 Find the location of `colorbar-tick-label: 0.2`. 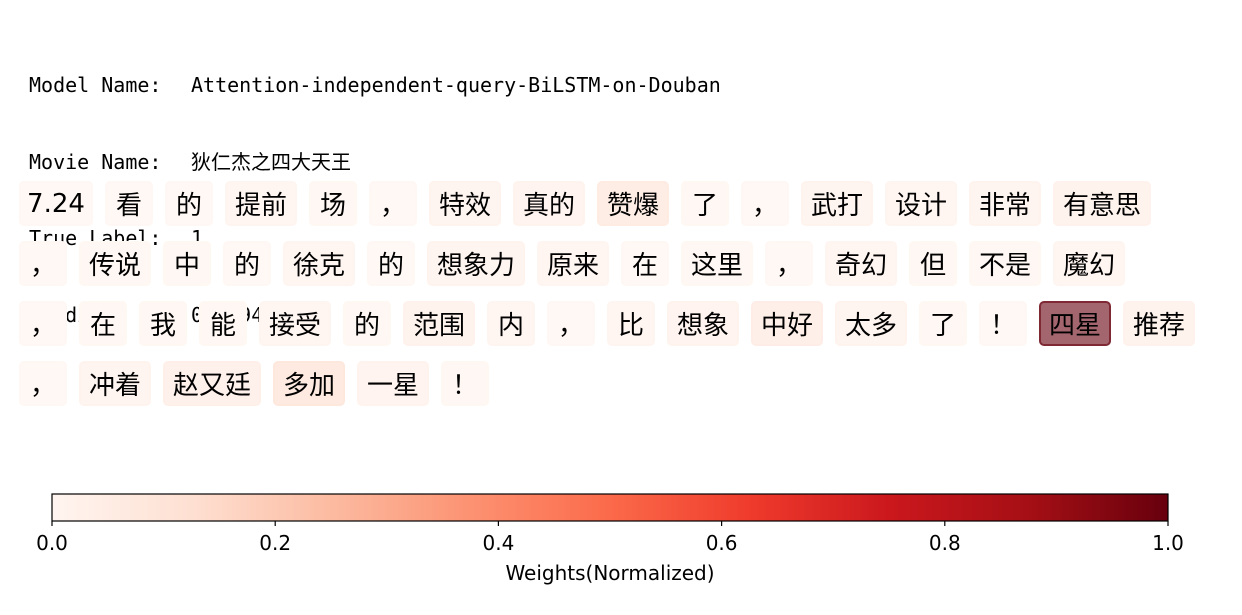

colorbar-tick-label: 0.2 is located at coordinates (275, 543).